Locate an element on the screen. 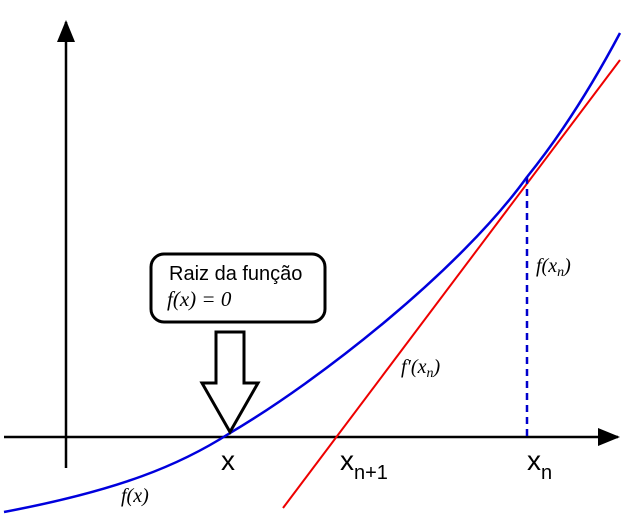 This screenshot has height=517, width=629. fprime-xn-label: f′(xn) is located at coordinates (420, 368).